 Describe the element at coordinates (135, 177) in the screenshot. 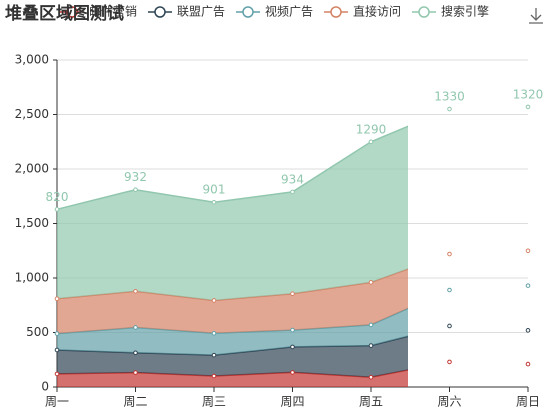

I see `data-label: 932` at that location.